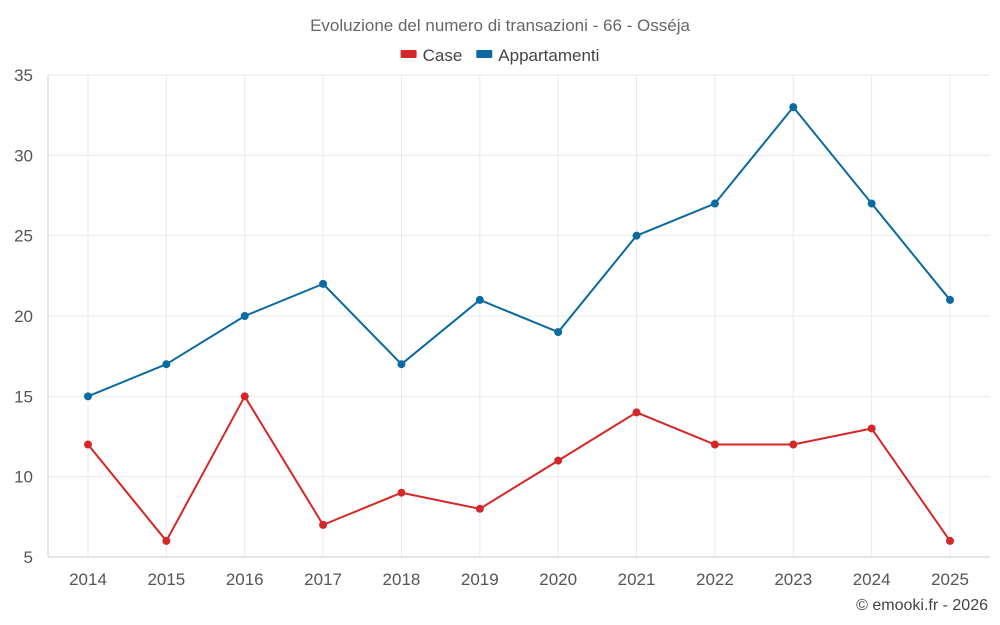 This screenshot has height=625, width=1000. I want to click on legend-item-appartamenti: Appartamenti, so click(537, 55).